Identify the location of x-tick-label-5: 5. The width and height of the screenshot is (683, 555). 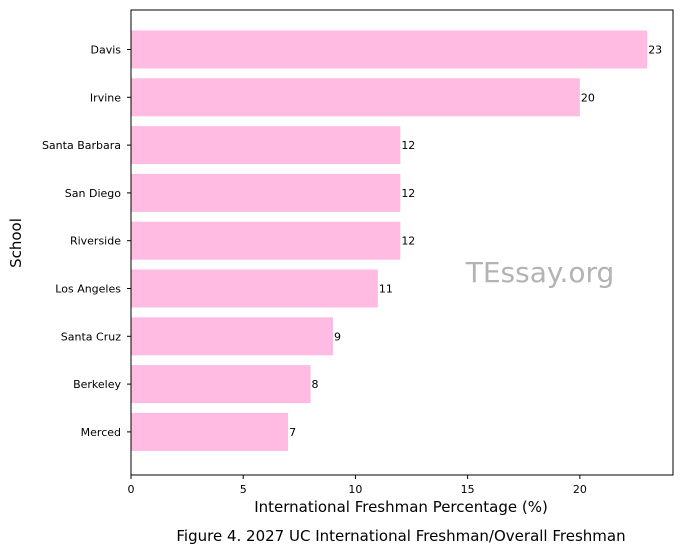
(243, 489).